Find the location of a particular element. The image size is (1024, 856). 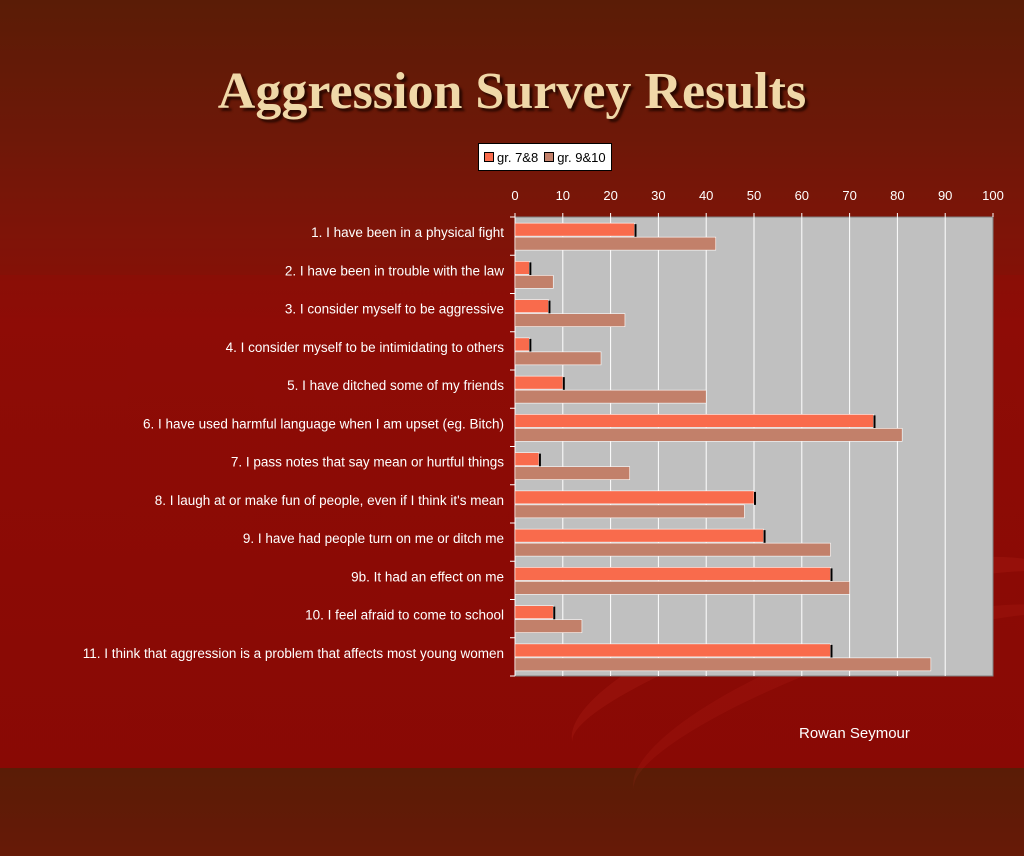

category-label: 5. I have ditched some of my friends is located at coordinates (395, 385).